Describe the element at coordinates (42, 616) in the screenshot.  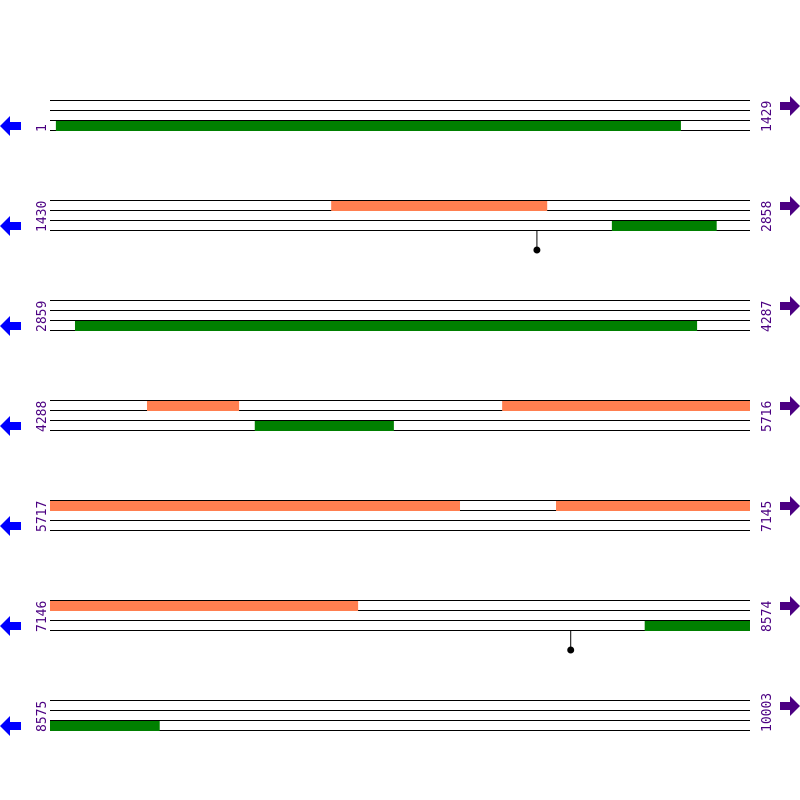
I see `row-start-label: 7146` at that location.